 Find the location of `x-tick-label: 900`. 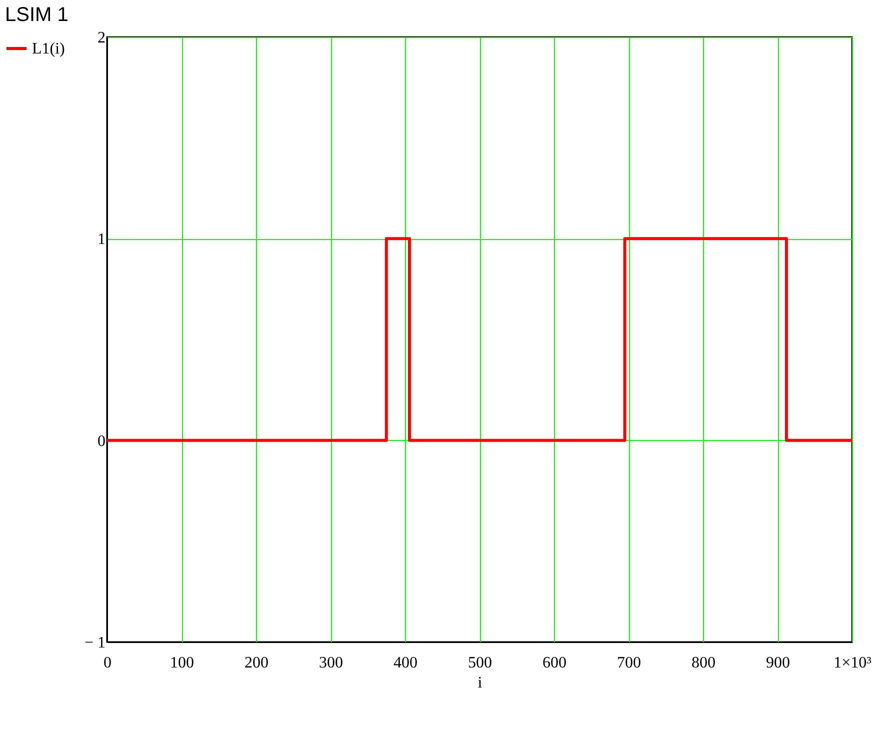

x-tick-label: 900 is located at coordinates (778, 663).